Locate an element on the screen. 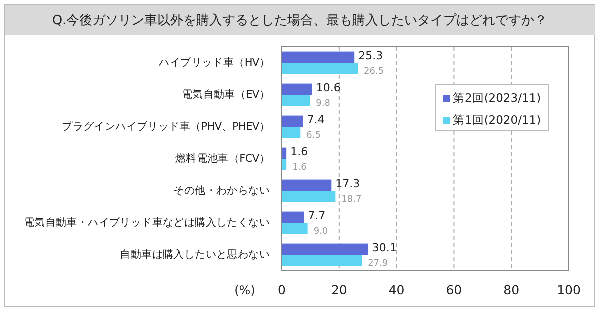  chart-title: Q.今後ガソリン車以外を購入するとした場合、最も購入したいタイプはどれですか？ is located at coordinates (300, 21).